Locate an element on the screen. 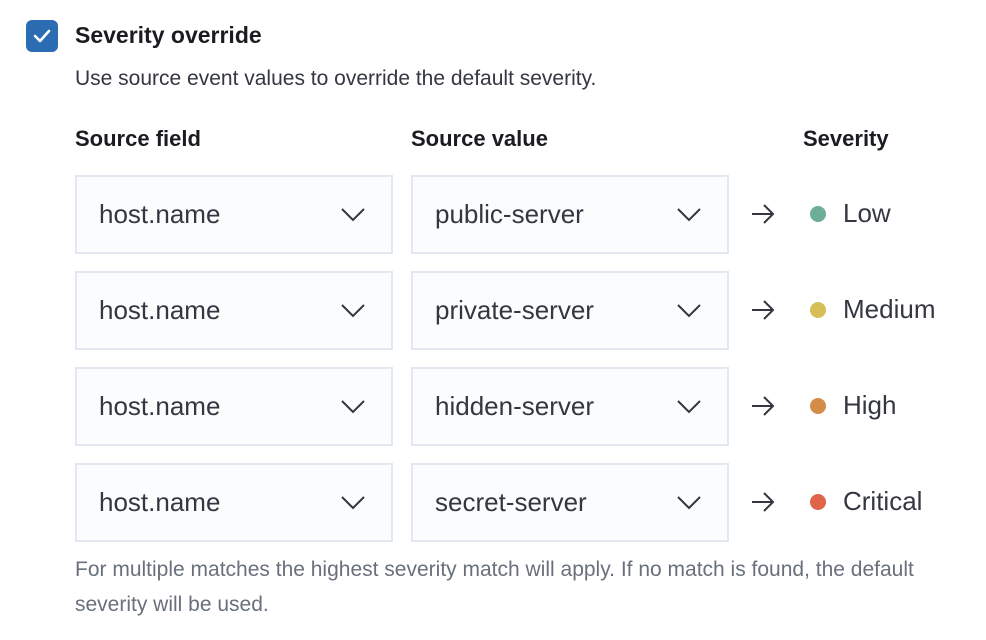  source-value-select: private-server is located at coordinates (570, 310).